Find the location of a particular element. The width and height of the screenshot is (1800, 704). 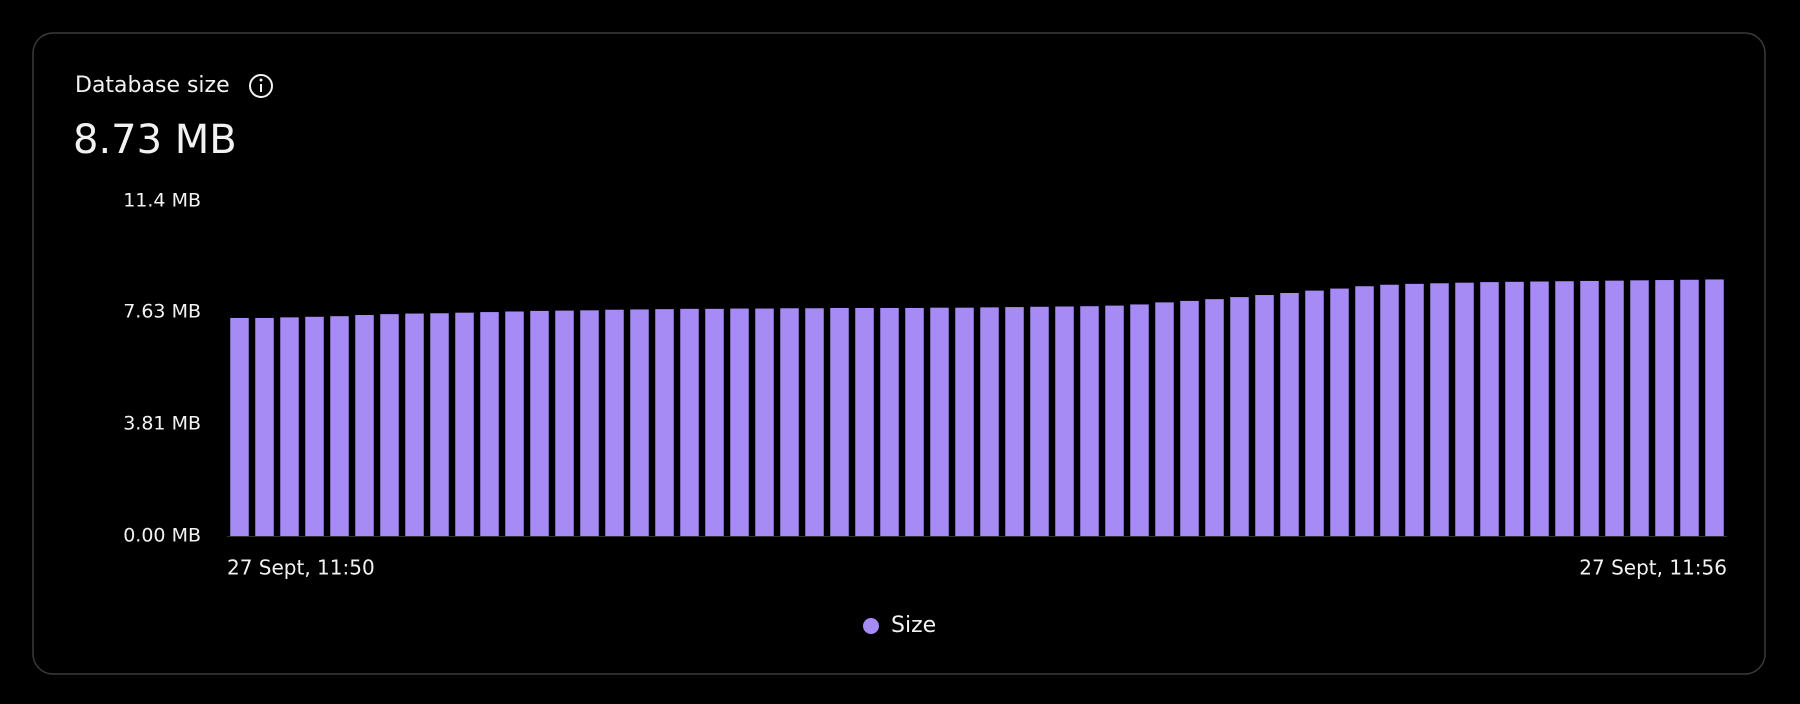

y-tick-label: 7.63 MB is located at coordinates (162, 311).